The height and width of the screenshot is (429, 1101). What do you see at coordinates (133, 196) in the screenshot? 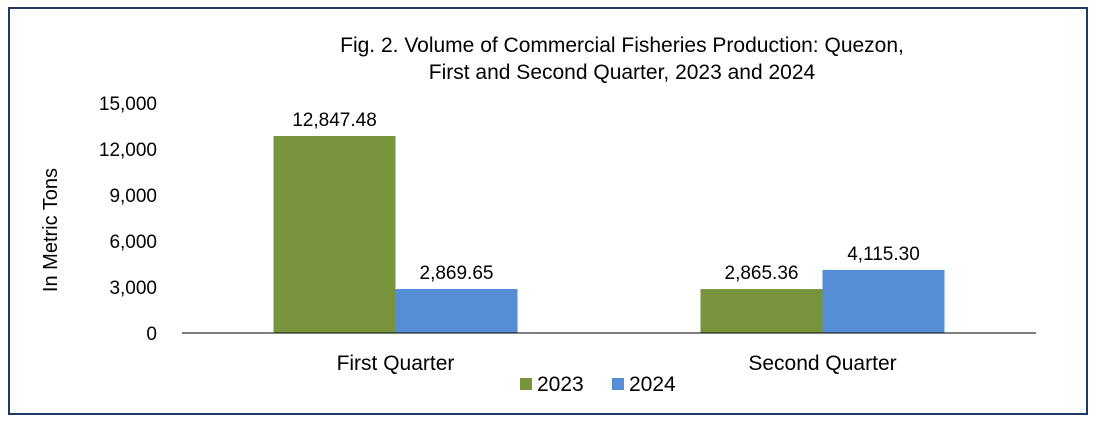
I see `y-tick-label: 9,000` at bounding box center [133, 196].